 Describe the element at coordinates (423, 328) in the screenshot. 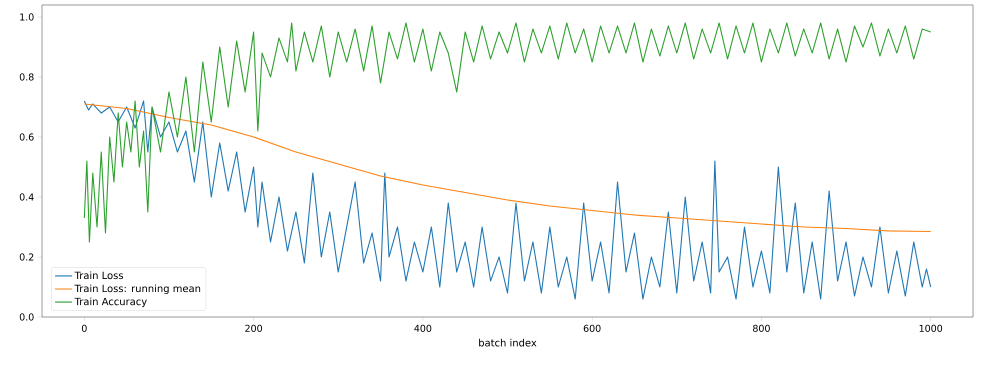

I see `x-tick-label: 400` at that location.